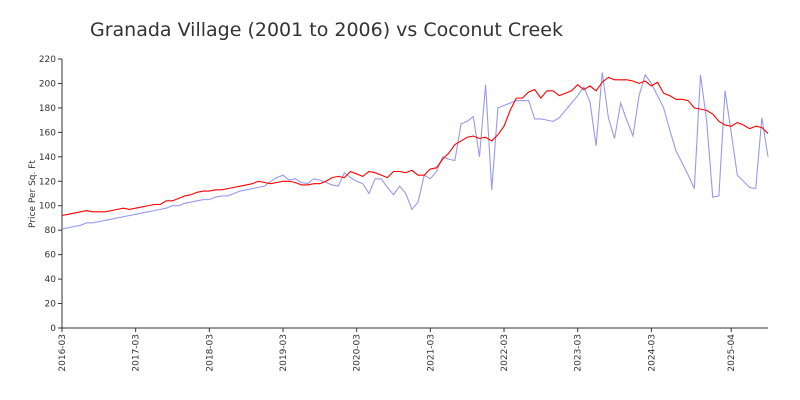  What do you see at coordinates (47, 182) in the screenshot?
I see `y-tick-label: 120` at bounding box center [47, 182].